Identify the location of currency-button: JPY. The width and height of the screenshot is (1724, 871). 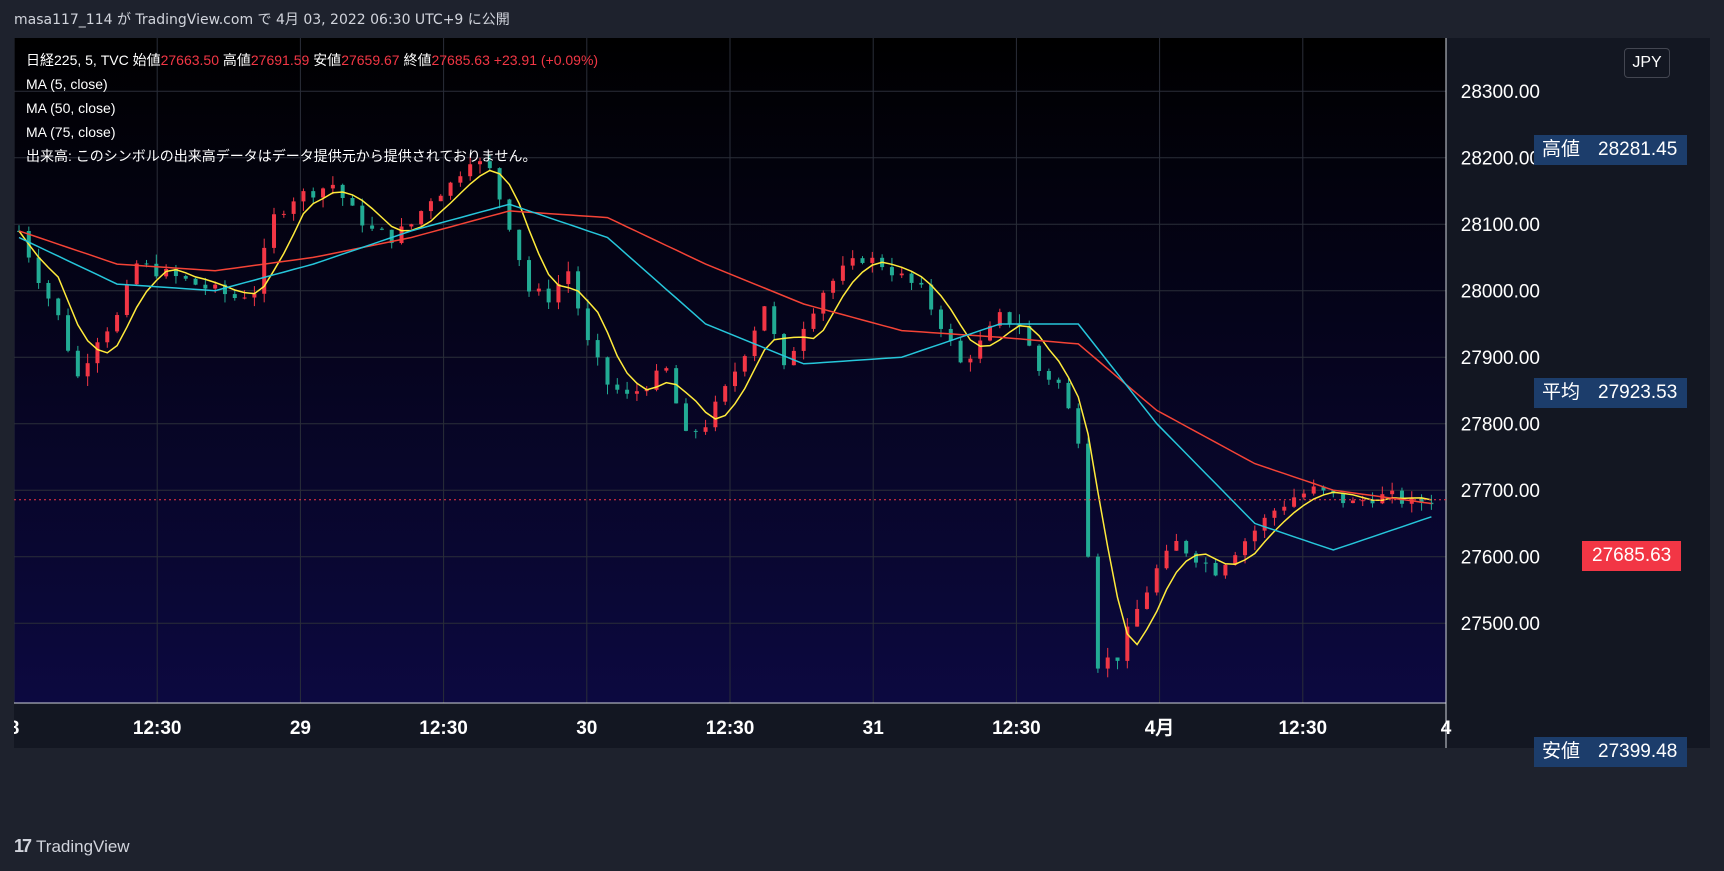
(1647, 63).